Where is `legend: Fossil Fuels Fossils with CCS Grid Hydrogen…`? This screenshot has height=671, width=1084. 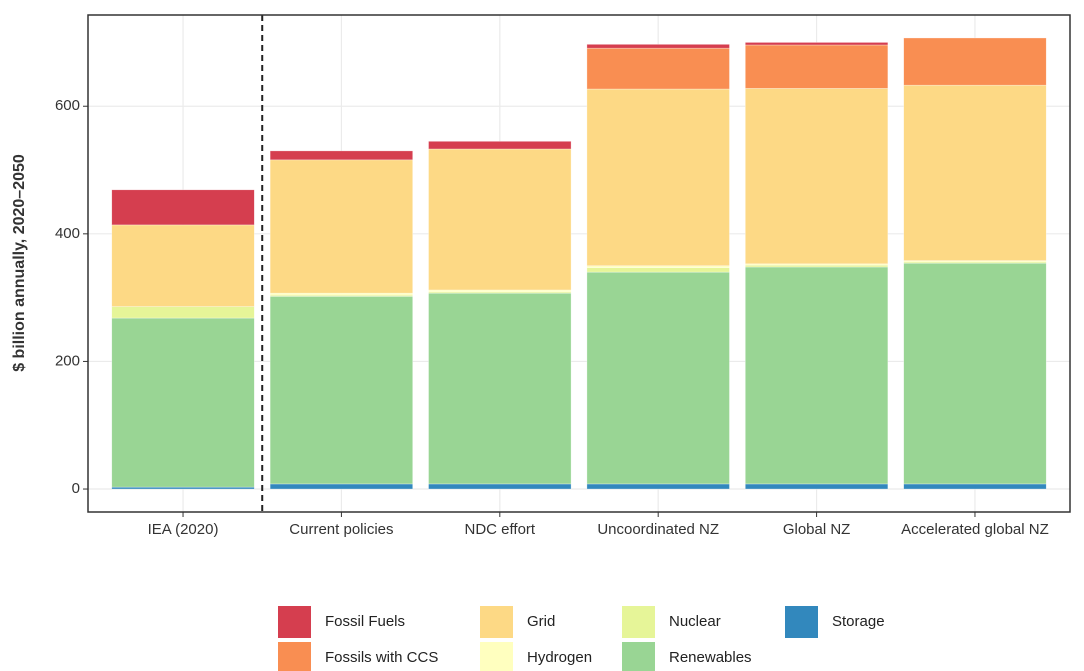 legend: Fossil Fuels Fossils with CCS Grid Hydrogen… is located at coordinates (581, 638).